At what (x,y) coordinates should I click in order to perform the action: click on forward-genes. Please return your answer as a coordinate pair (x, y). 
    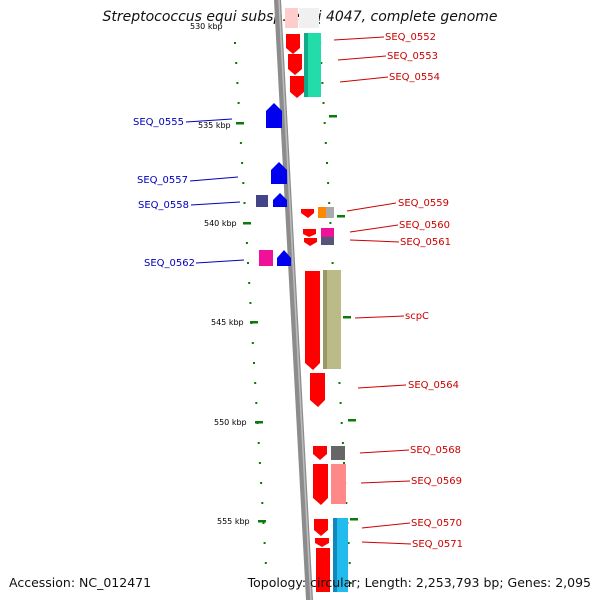
    Looking at the image, I should click on (316, 300).